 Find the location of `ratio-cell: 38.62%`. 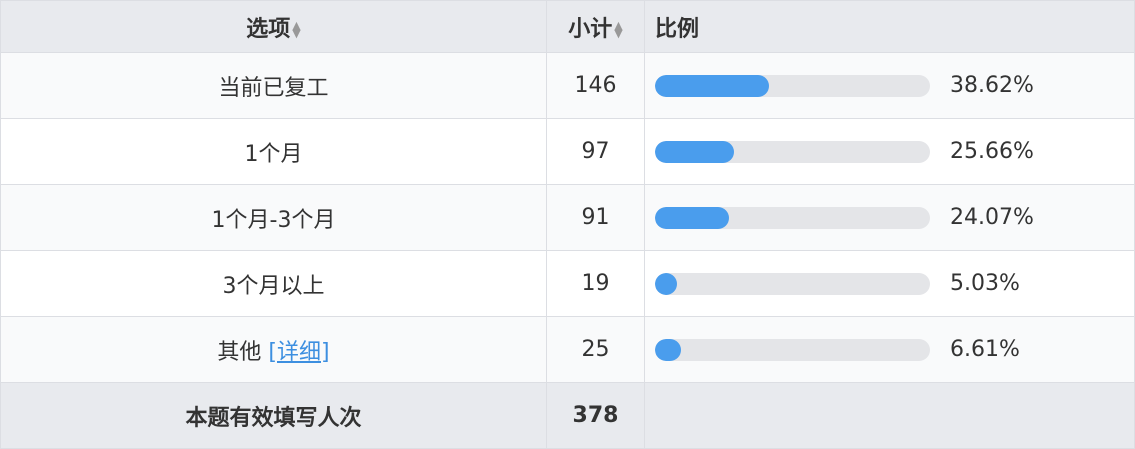

ratio-cell: 38.62% is located at coordinates (889, 85).